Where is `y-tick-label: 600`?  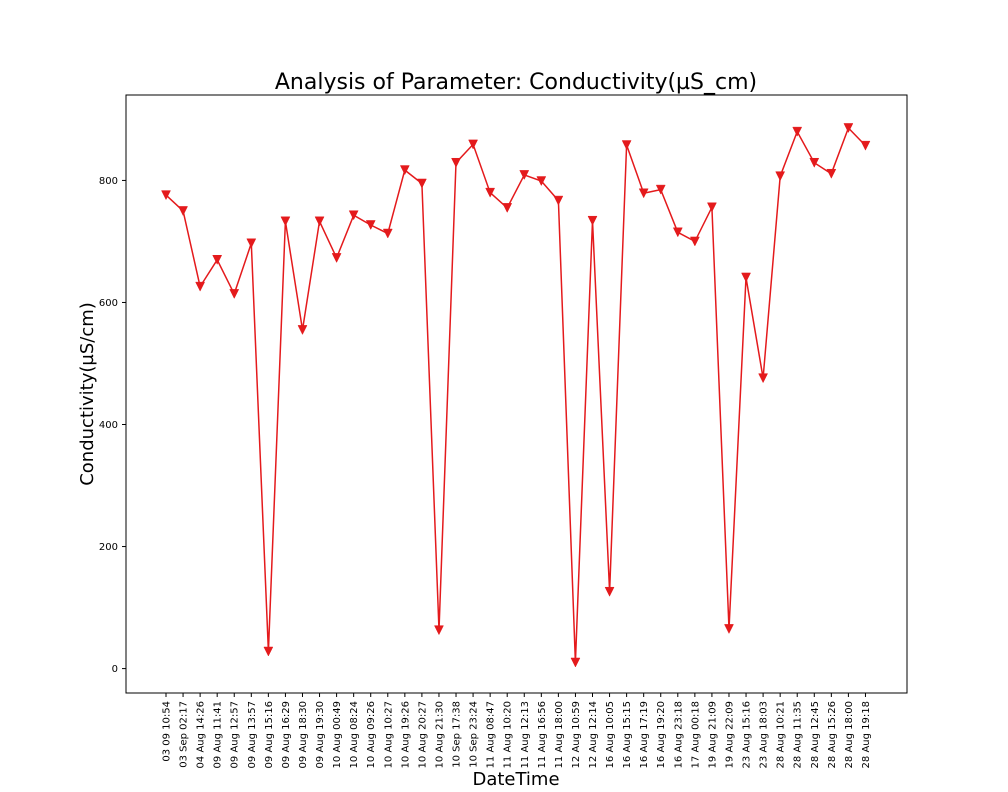
y-tick-label: 600 is located at coordinates (108, 303).